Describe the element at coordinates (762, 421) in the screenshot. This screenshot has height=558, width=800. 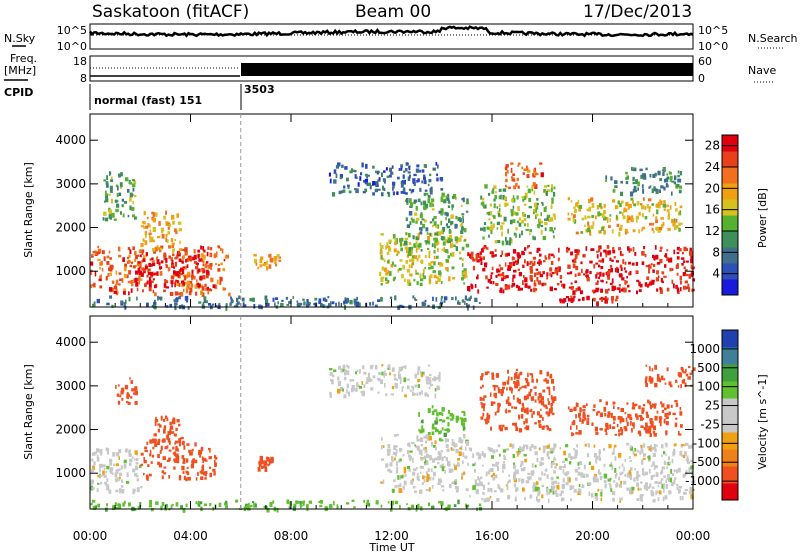
I see `velocity-colorbar-label: Velocity [m s^-1]` at that location.